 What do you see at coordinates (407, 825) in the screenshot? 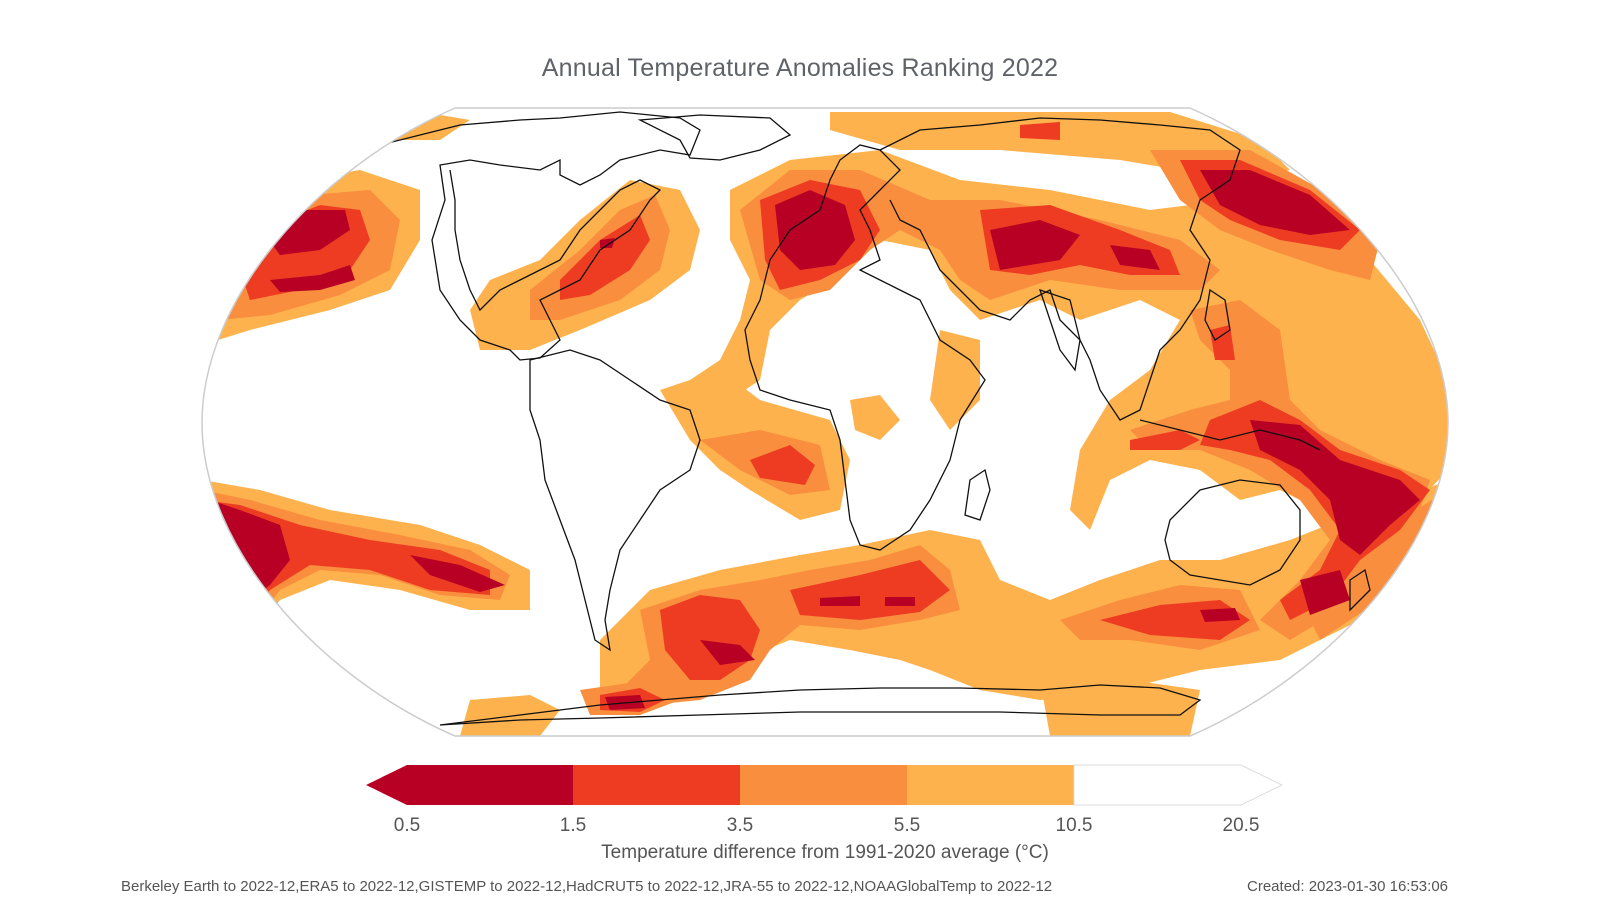
I see `colorbar-tick-0: 0.5` at bounding box center [407, 825].